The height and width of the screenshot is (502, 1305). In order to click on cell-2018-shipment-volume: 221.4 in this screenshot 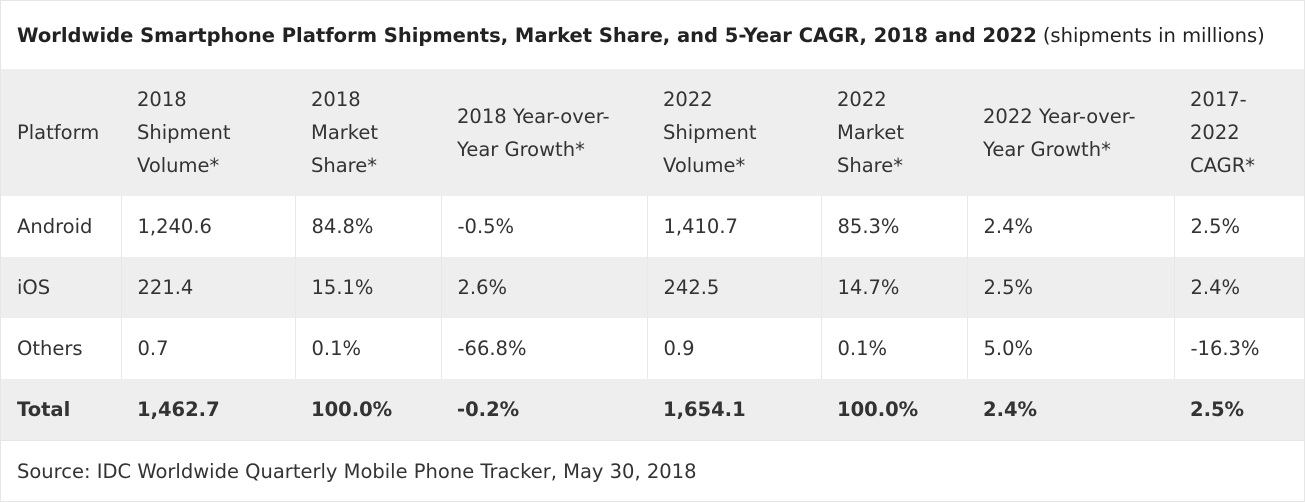, I will do `click(208, 287)`.